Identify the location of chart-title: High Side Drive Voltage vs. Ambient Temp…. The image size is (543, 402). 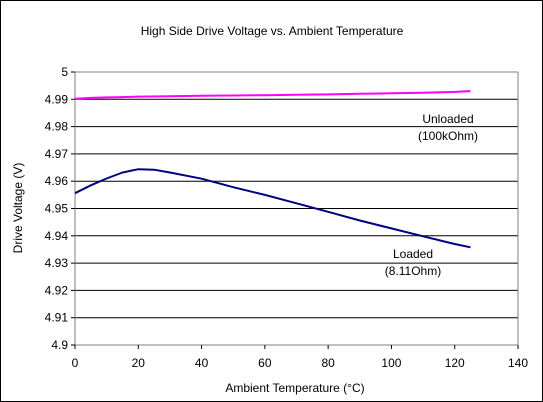
(272, 31).